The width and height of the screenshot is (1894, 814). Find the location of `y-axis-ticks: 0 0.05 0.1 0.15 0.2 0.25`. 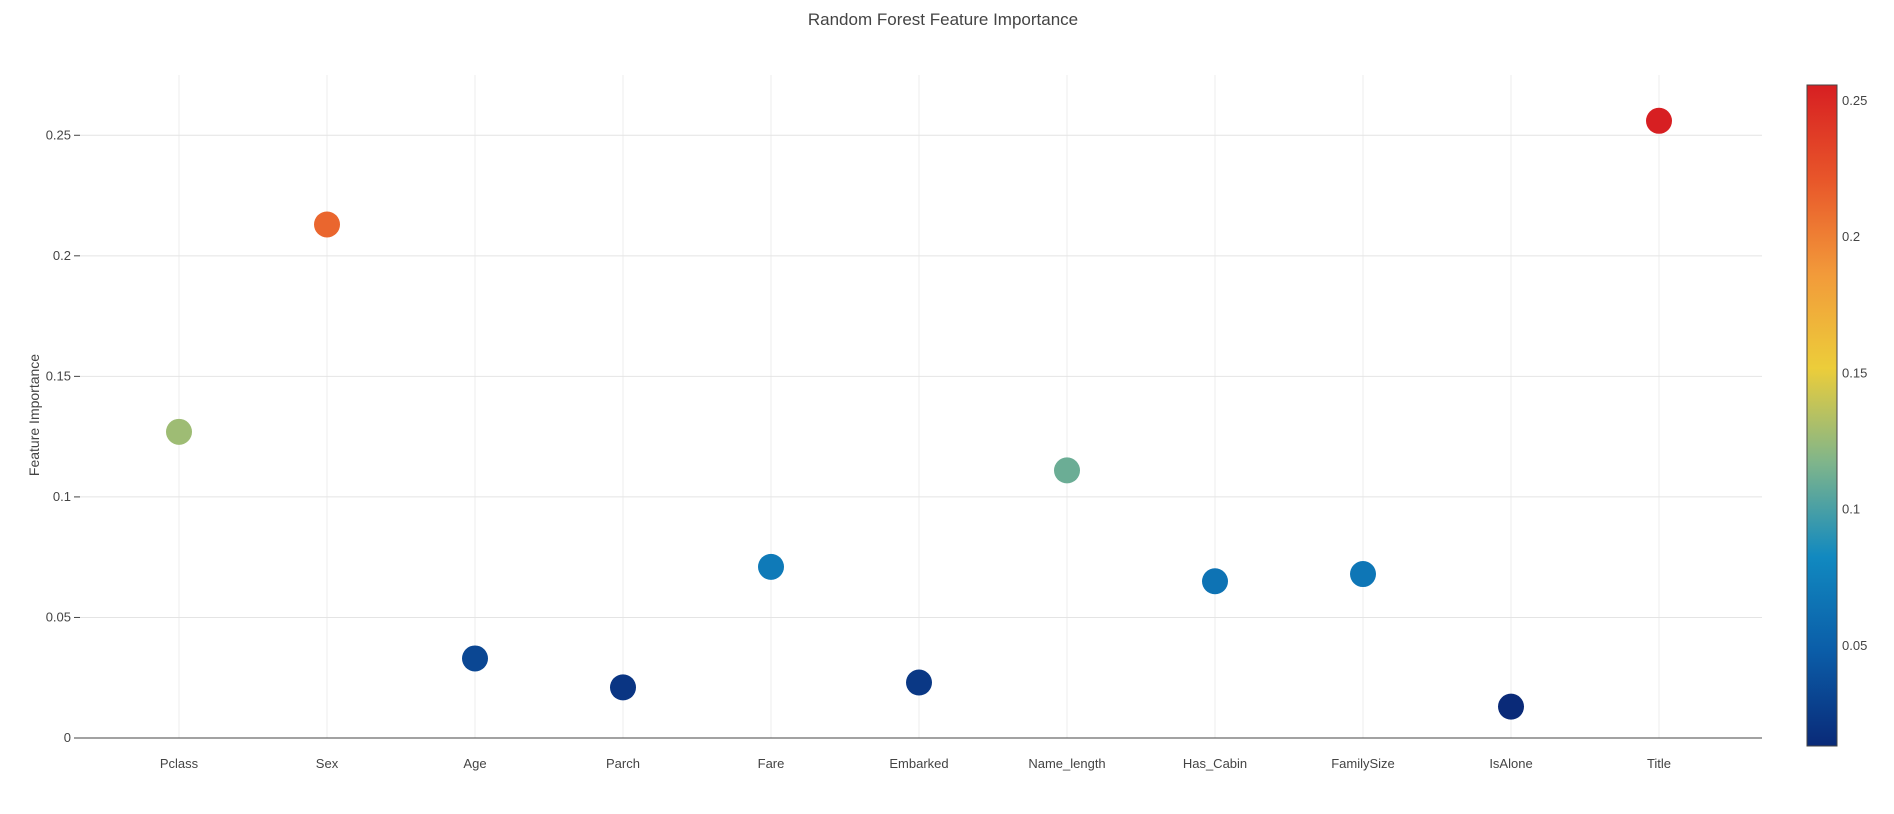

y-axis-ticks: 0 0.05 0.1 0.15 0.2 0.25 is located at coordinates (63, 436).